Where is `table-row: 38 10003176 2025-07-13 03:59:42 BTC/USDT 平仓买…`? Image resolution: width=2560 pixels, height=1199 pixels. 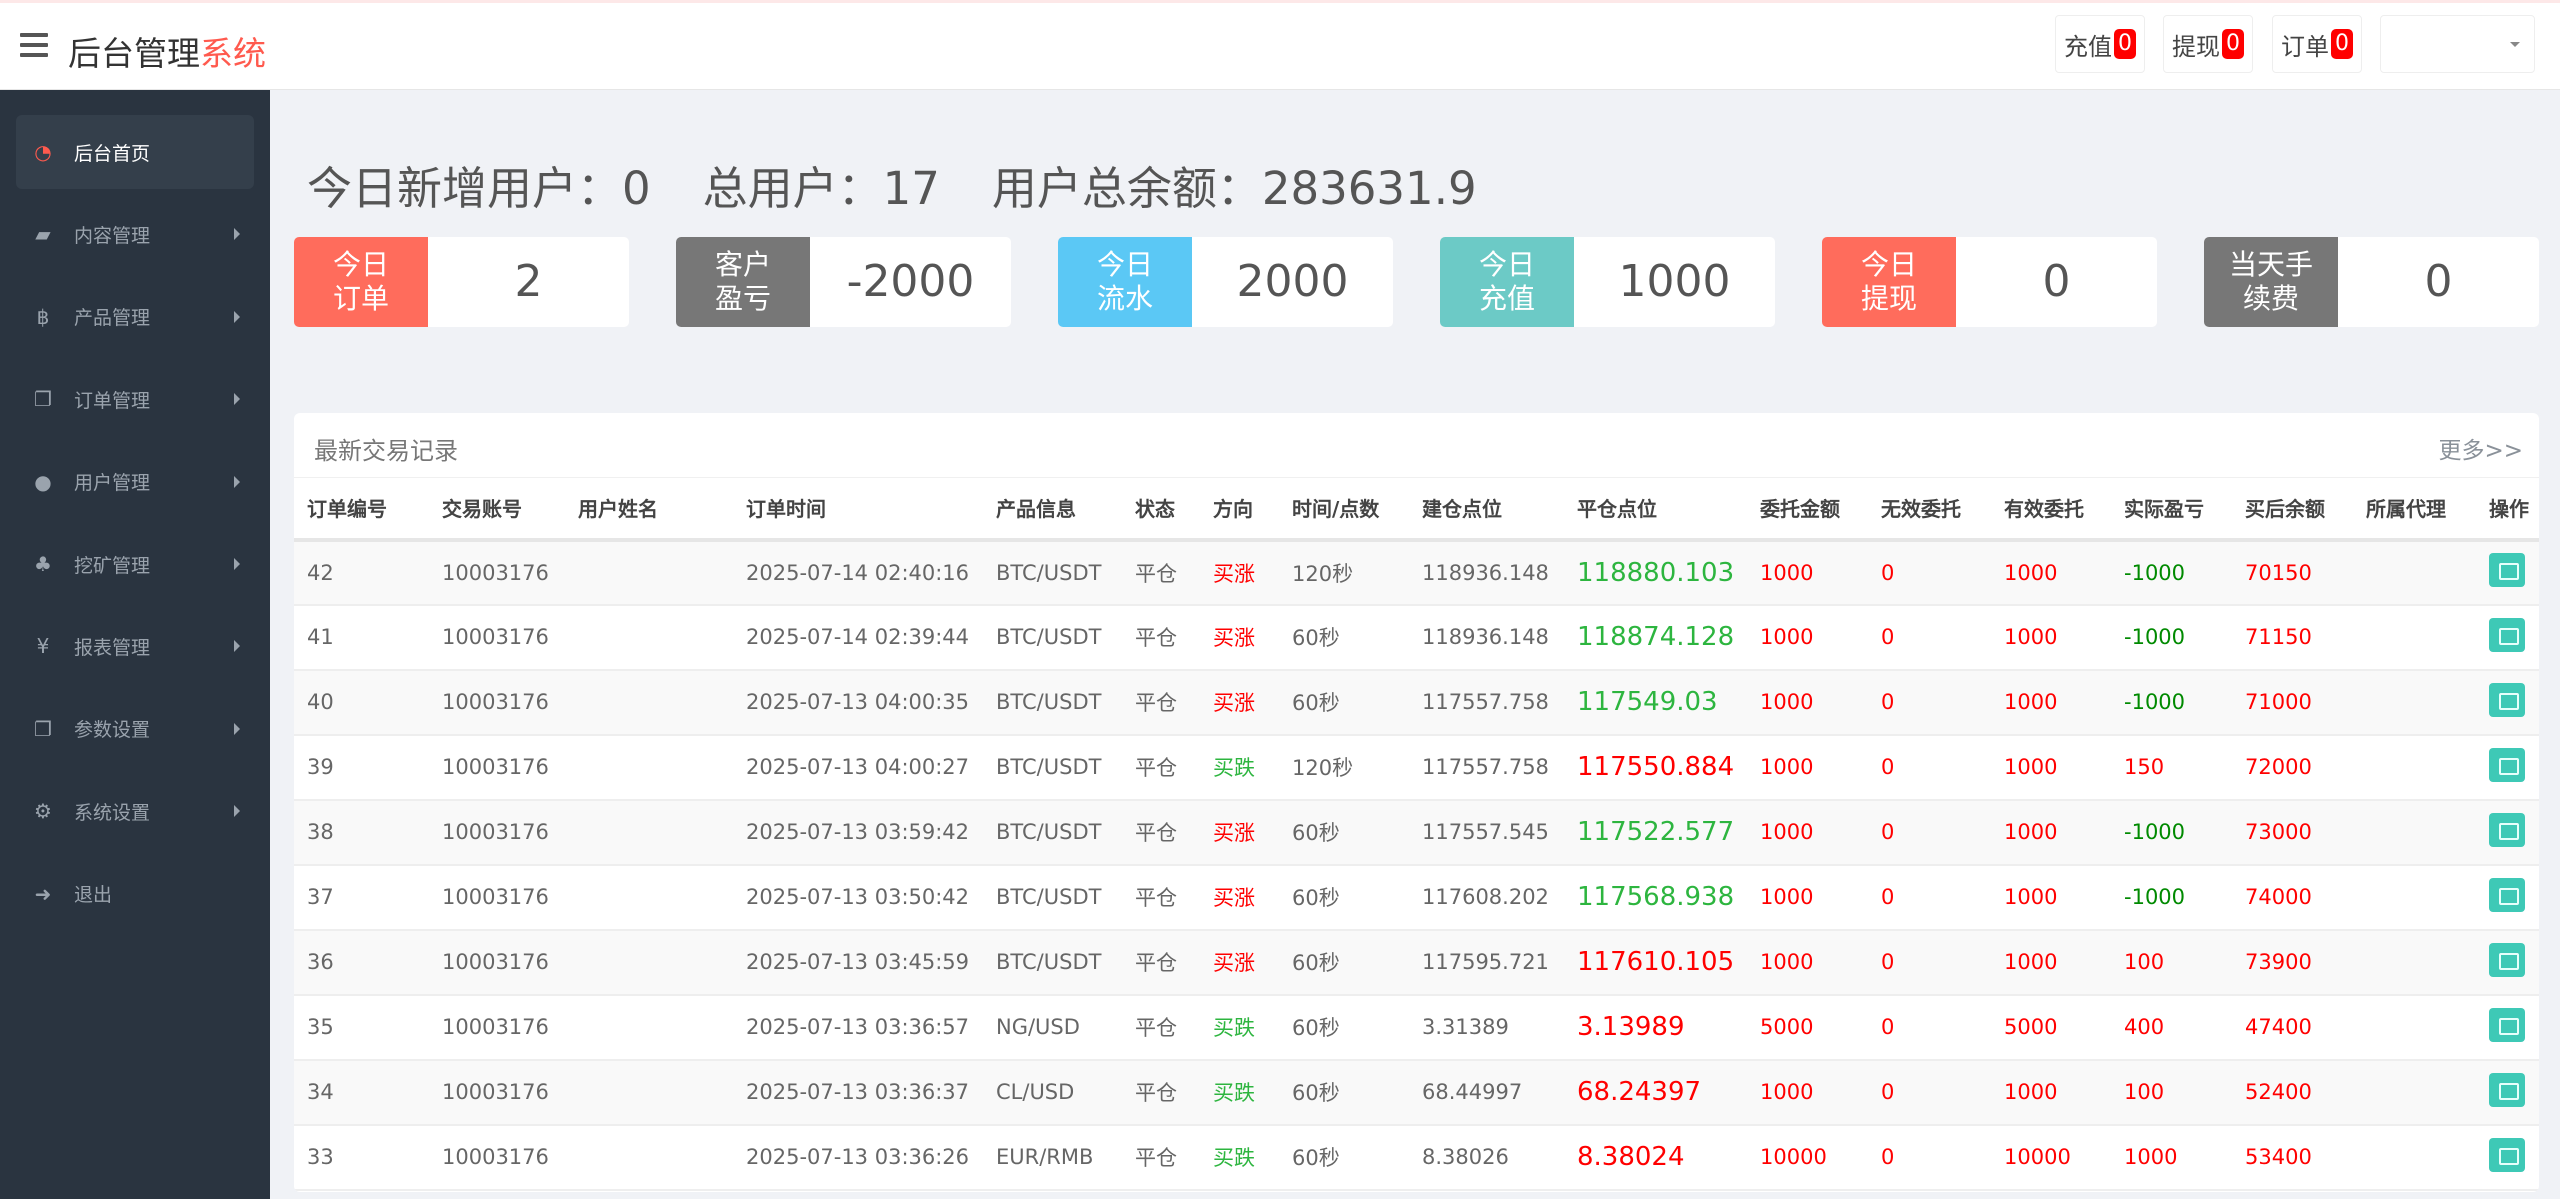
table-row: 38 10003176 2025-07-13 03:59:42 BTC/USDT 平仓买… is located at coordinates (1416, 832).